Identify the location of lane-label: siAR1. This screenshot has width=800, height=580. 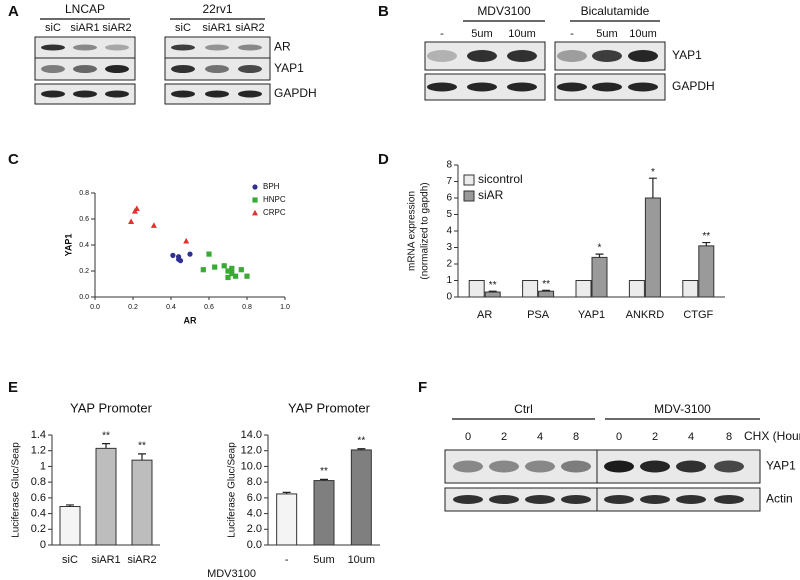
(216, 28).